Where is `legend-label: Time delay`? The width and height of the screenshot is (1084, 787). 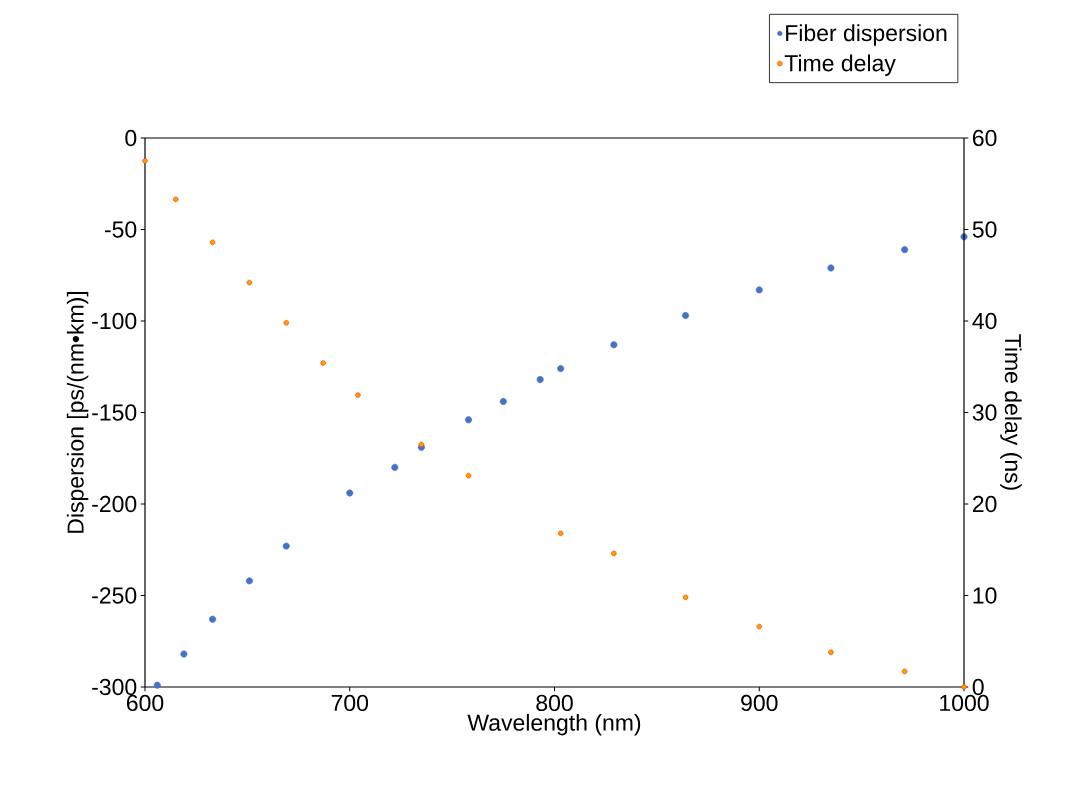
legend-label: Time delay is located at coordinates (840, 65).